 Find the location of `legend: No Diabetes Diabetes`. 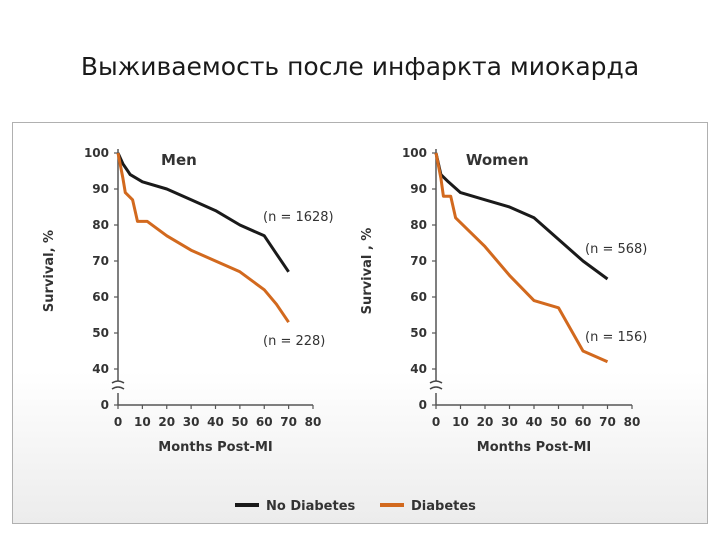

legend: No Diabetes Diabetes is located at coordinates (355, 506).